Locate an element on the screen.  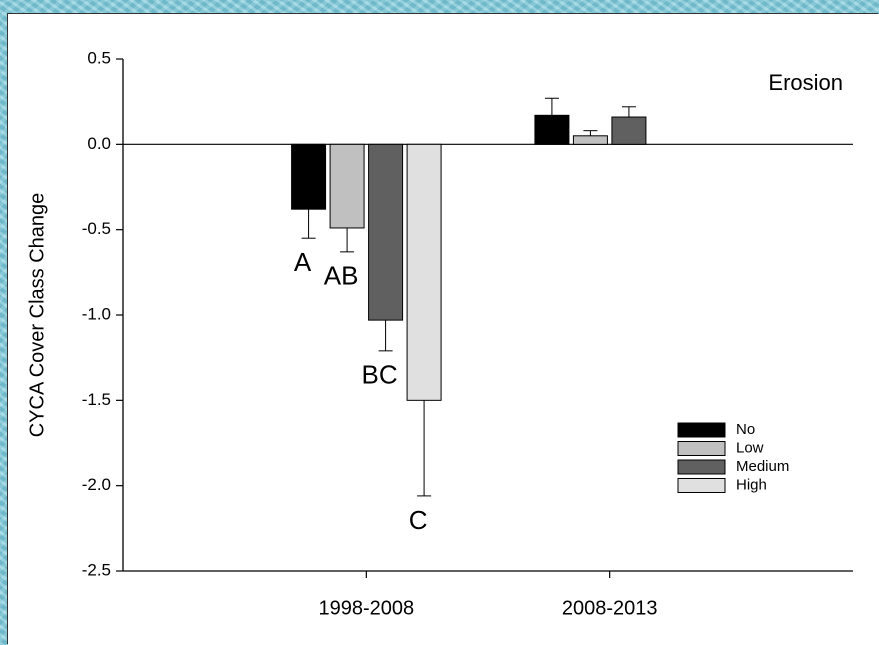
group-letter: AB is located at coordinates (341, 276).